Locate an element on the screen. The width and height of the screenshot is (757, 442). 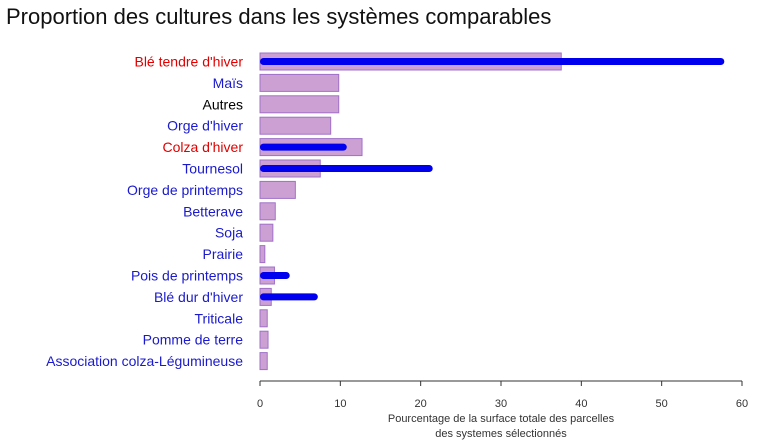
category-label: Prairie is located at coordinates (223, 254).